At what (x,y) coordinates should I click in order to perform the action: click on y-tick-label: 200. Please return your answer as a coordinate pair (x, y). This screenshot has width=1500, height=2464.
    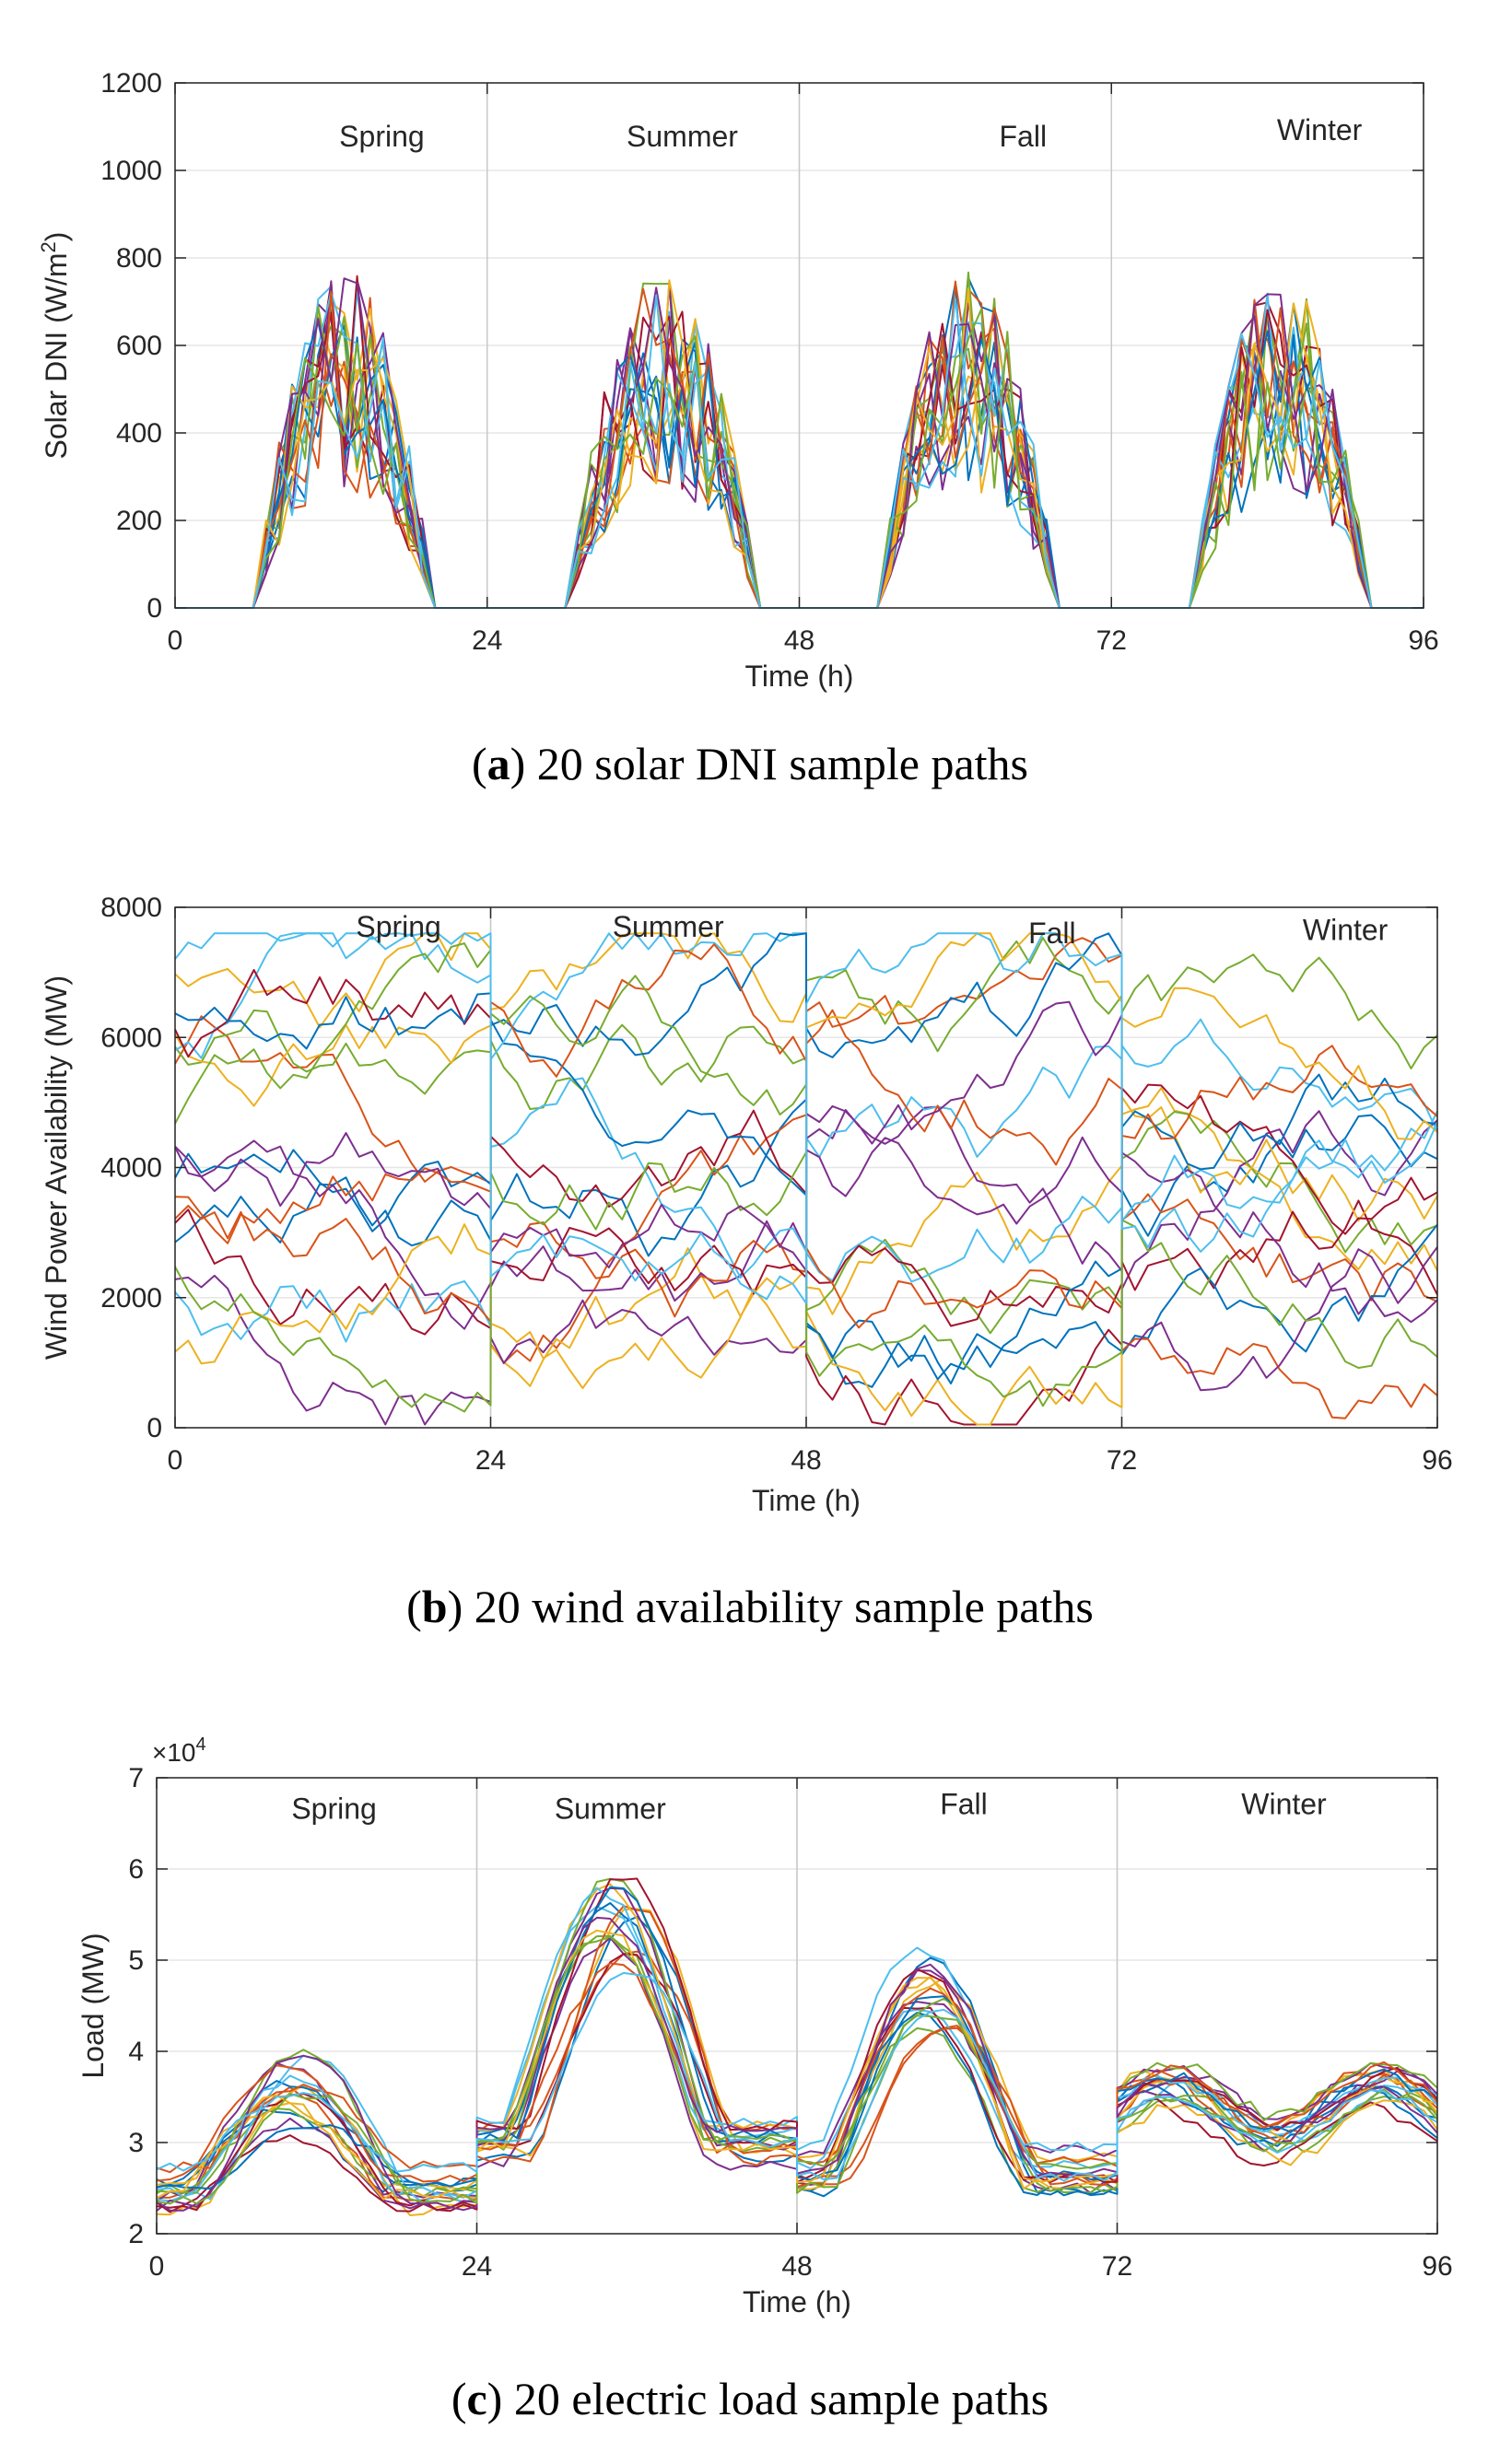
    Looking at the image, I should click on (139, 521).